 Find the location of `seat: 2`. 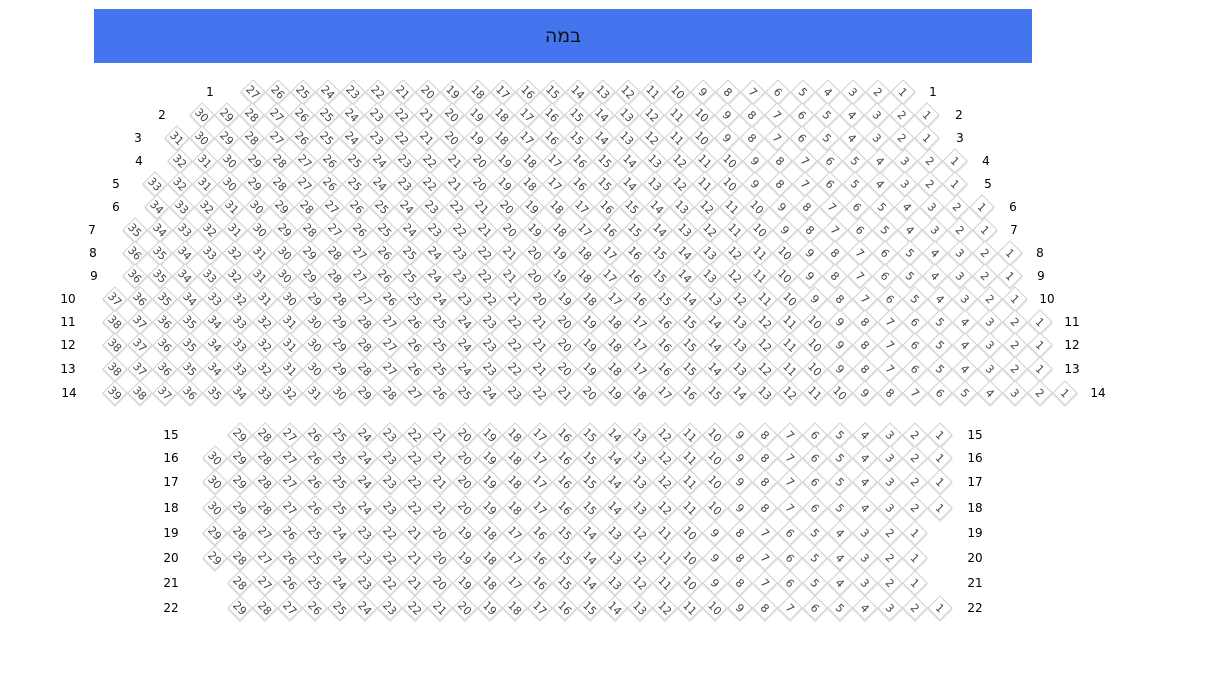

seat: 2 is located at coordinates (878, 92).